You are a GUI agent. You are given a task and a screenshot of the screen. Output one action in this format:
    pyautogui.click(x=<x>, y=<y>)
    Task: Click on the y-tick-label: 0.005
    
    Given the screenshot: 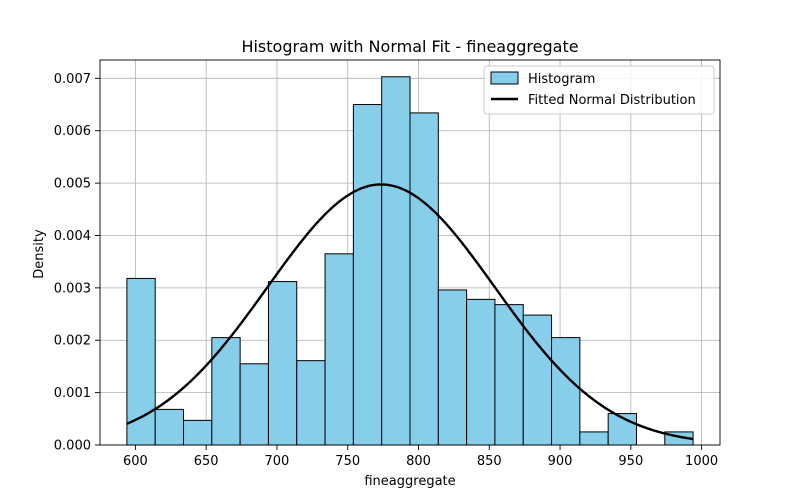 What is the action you would take?
    pyautogui.click(x=72, y=184)
    